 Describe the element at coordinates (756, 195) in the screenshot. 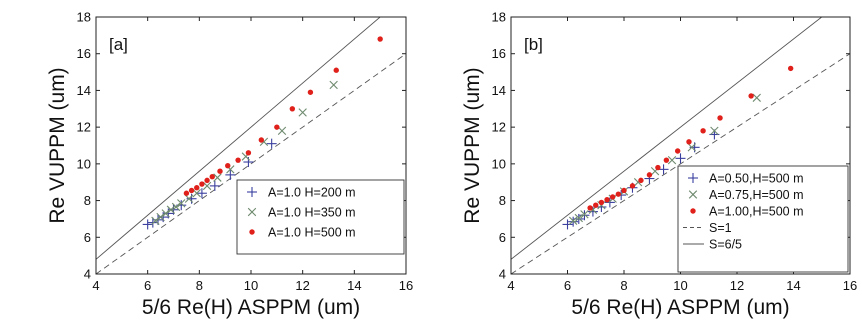

I see `legend-label: A=0.75,H=500 m` at that location.